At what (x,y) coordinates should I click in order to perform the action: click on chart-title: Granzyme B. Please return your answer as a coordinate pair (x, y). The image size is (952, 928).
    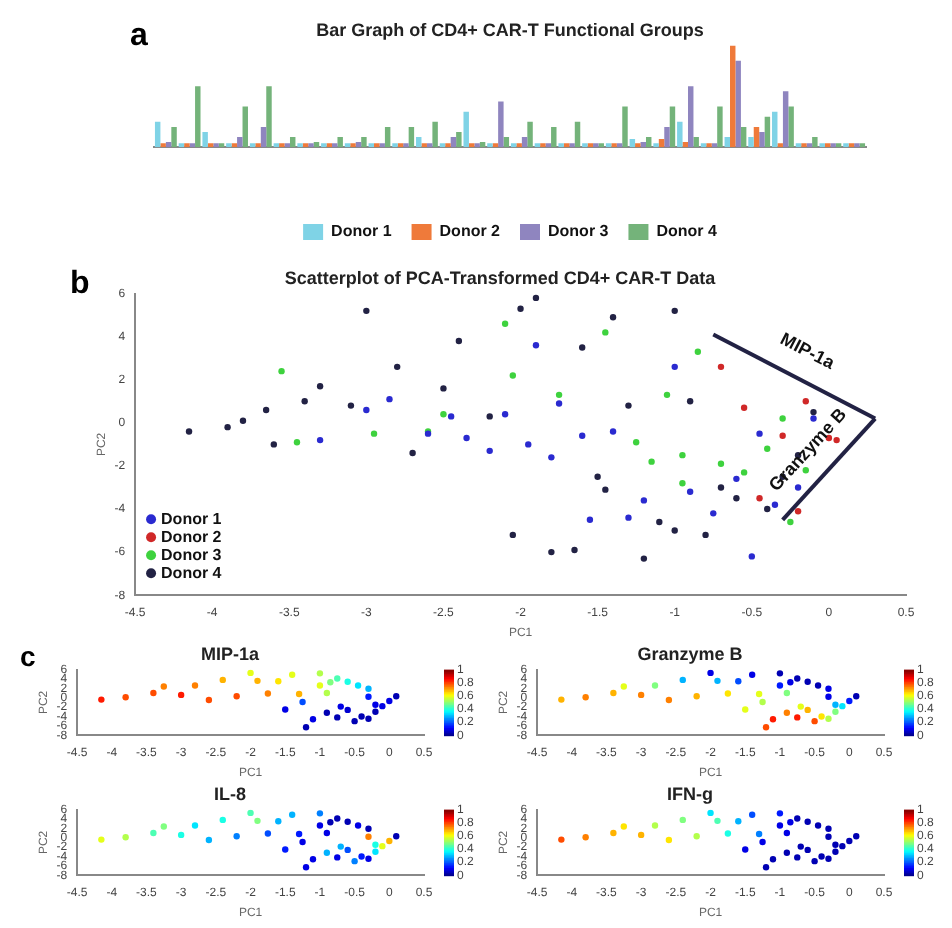
    Looking at the image, I should click on (690, 653).